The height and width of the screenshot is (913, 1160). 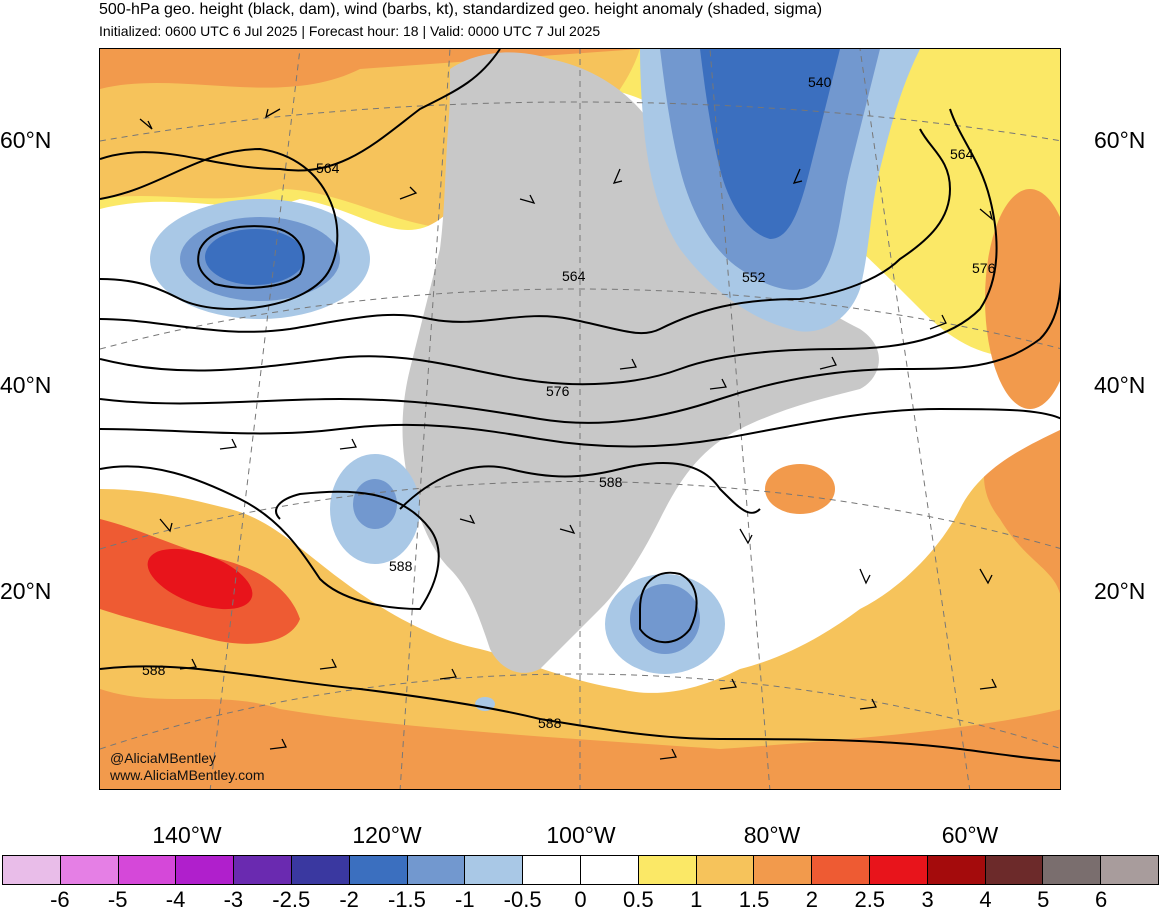 What do you see at coordinates (754, 277) in the screenshot?
I see `contour-label: 552` at bounding box center [754, 277].